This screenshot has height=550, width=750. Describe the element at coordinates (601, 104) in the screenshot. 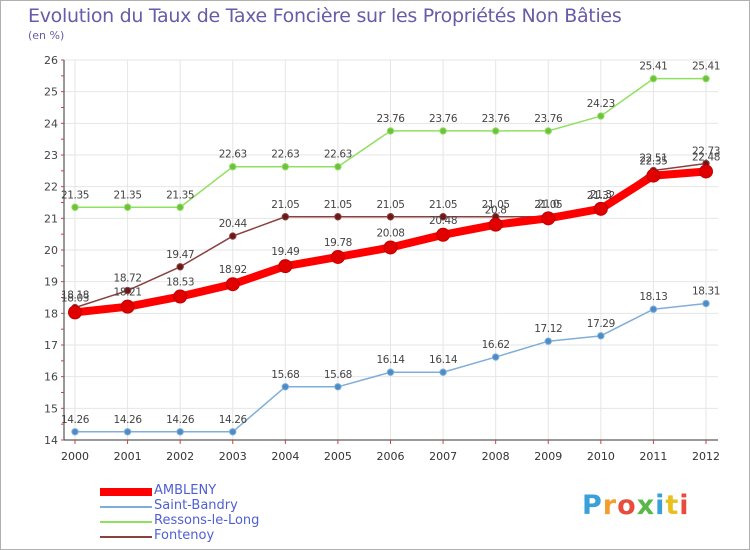

I see `data-label: 24.23` at that location.